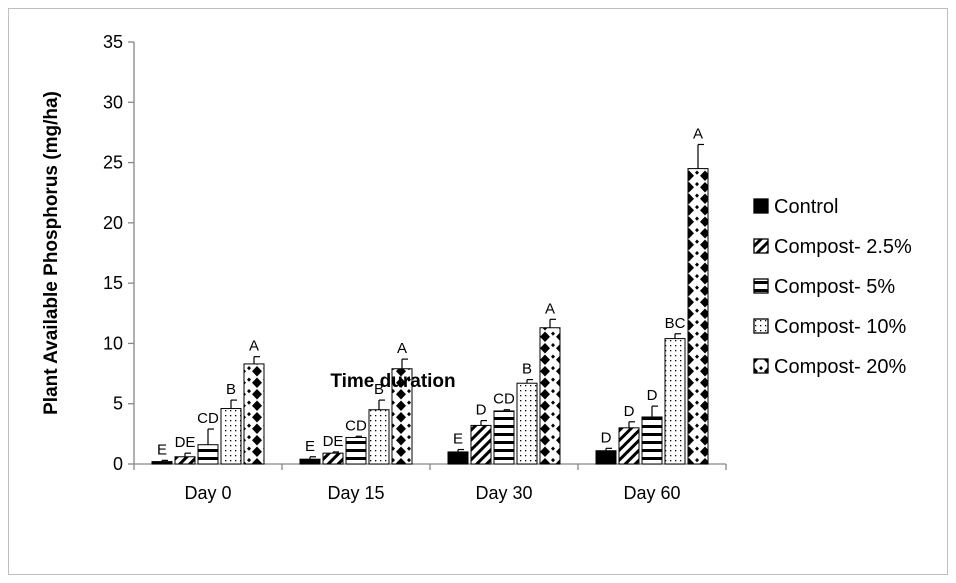 The height and width of the screenshot is (583, 956). I want to click on legend-item: Compost- 10%, so click(829, 327).